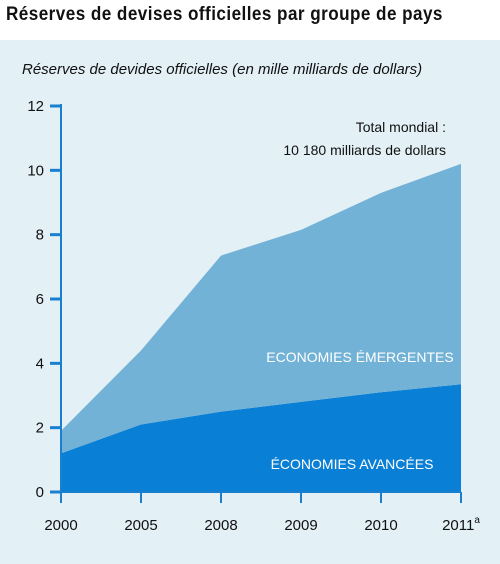 This screenshot has width=500, height=564. What do you see at coordinates (300, 525) in the screenshot?
I see `x-tick-label: 2009` at bounding box center [300, 525].